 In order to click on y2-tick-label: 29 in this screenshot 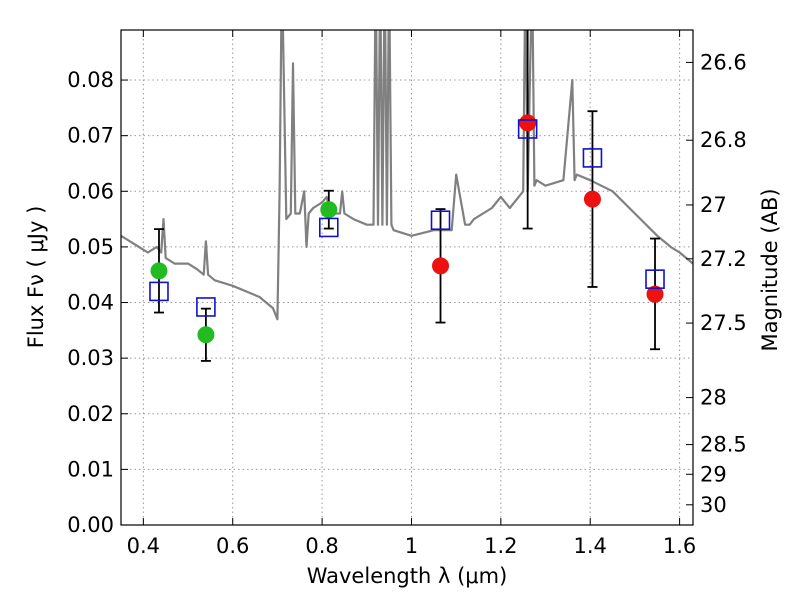, I will do `click(713, 474)`.